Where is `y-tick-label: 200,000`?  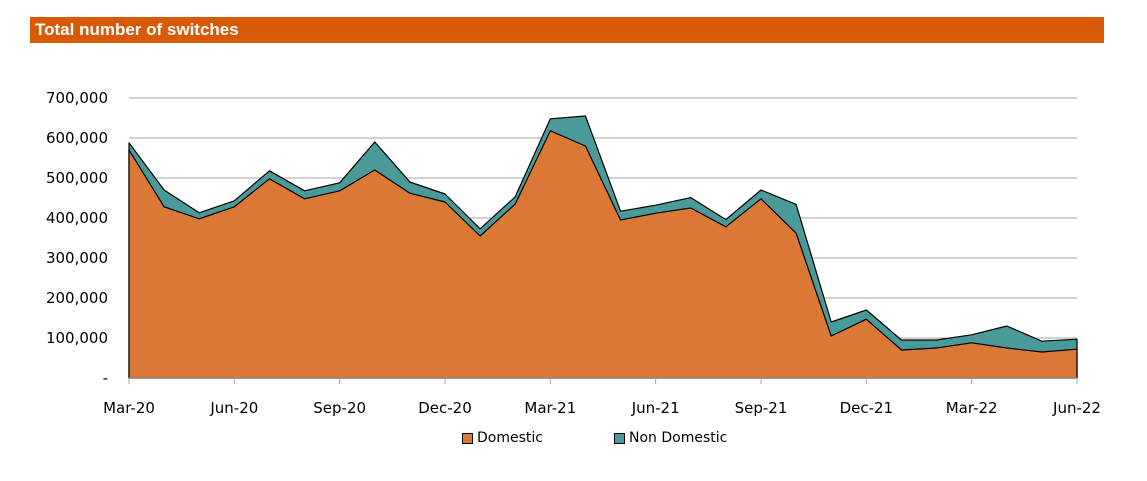 y-tick-label: 200,000 is located at coordinates (77, 298).